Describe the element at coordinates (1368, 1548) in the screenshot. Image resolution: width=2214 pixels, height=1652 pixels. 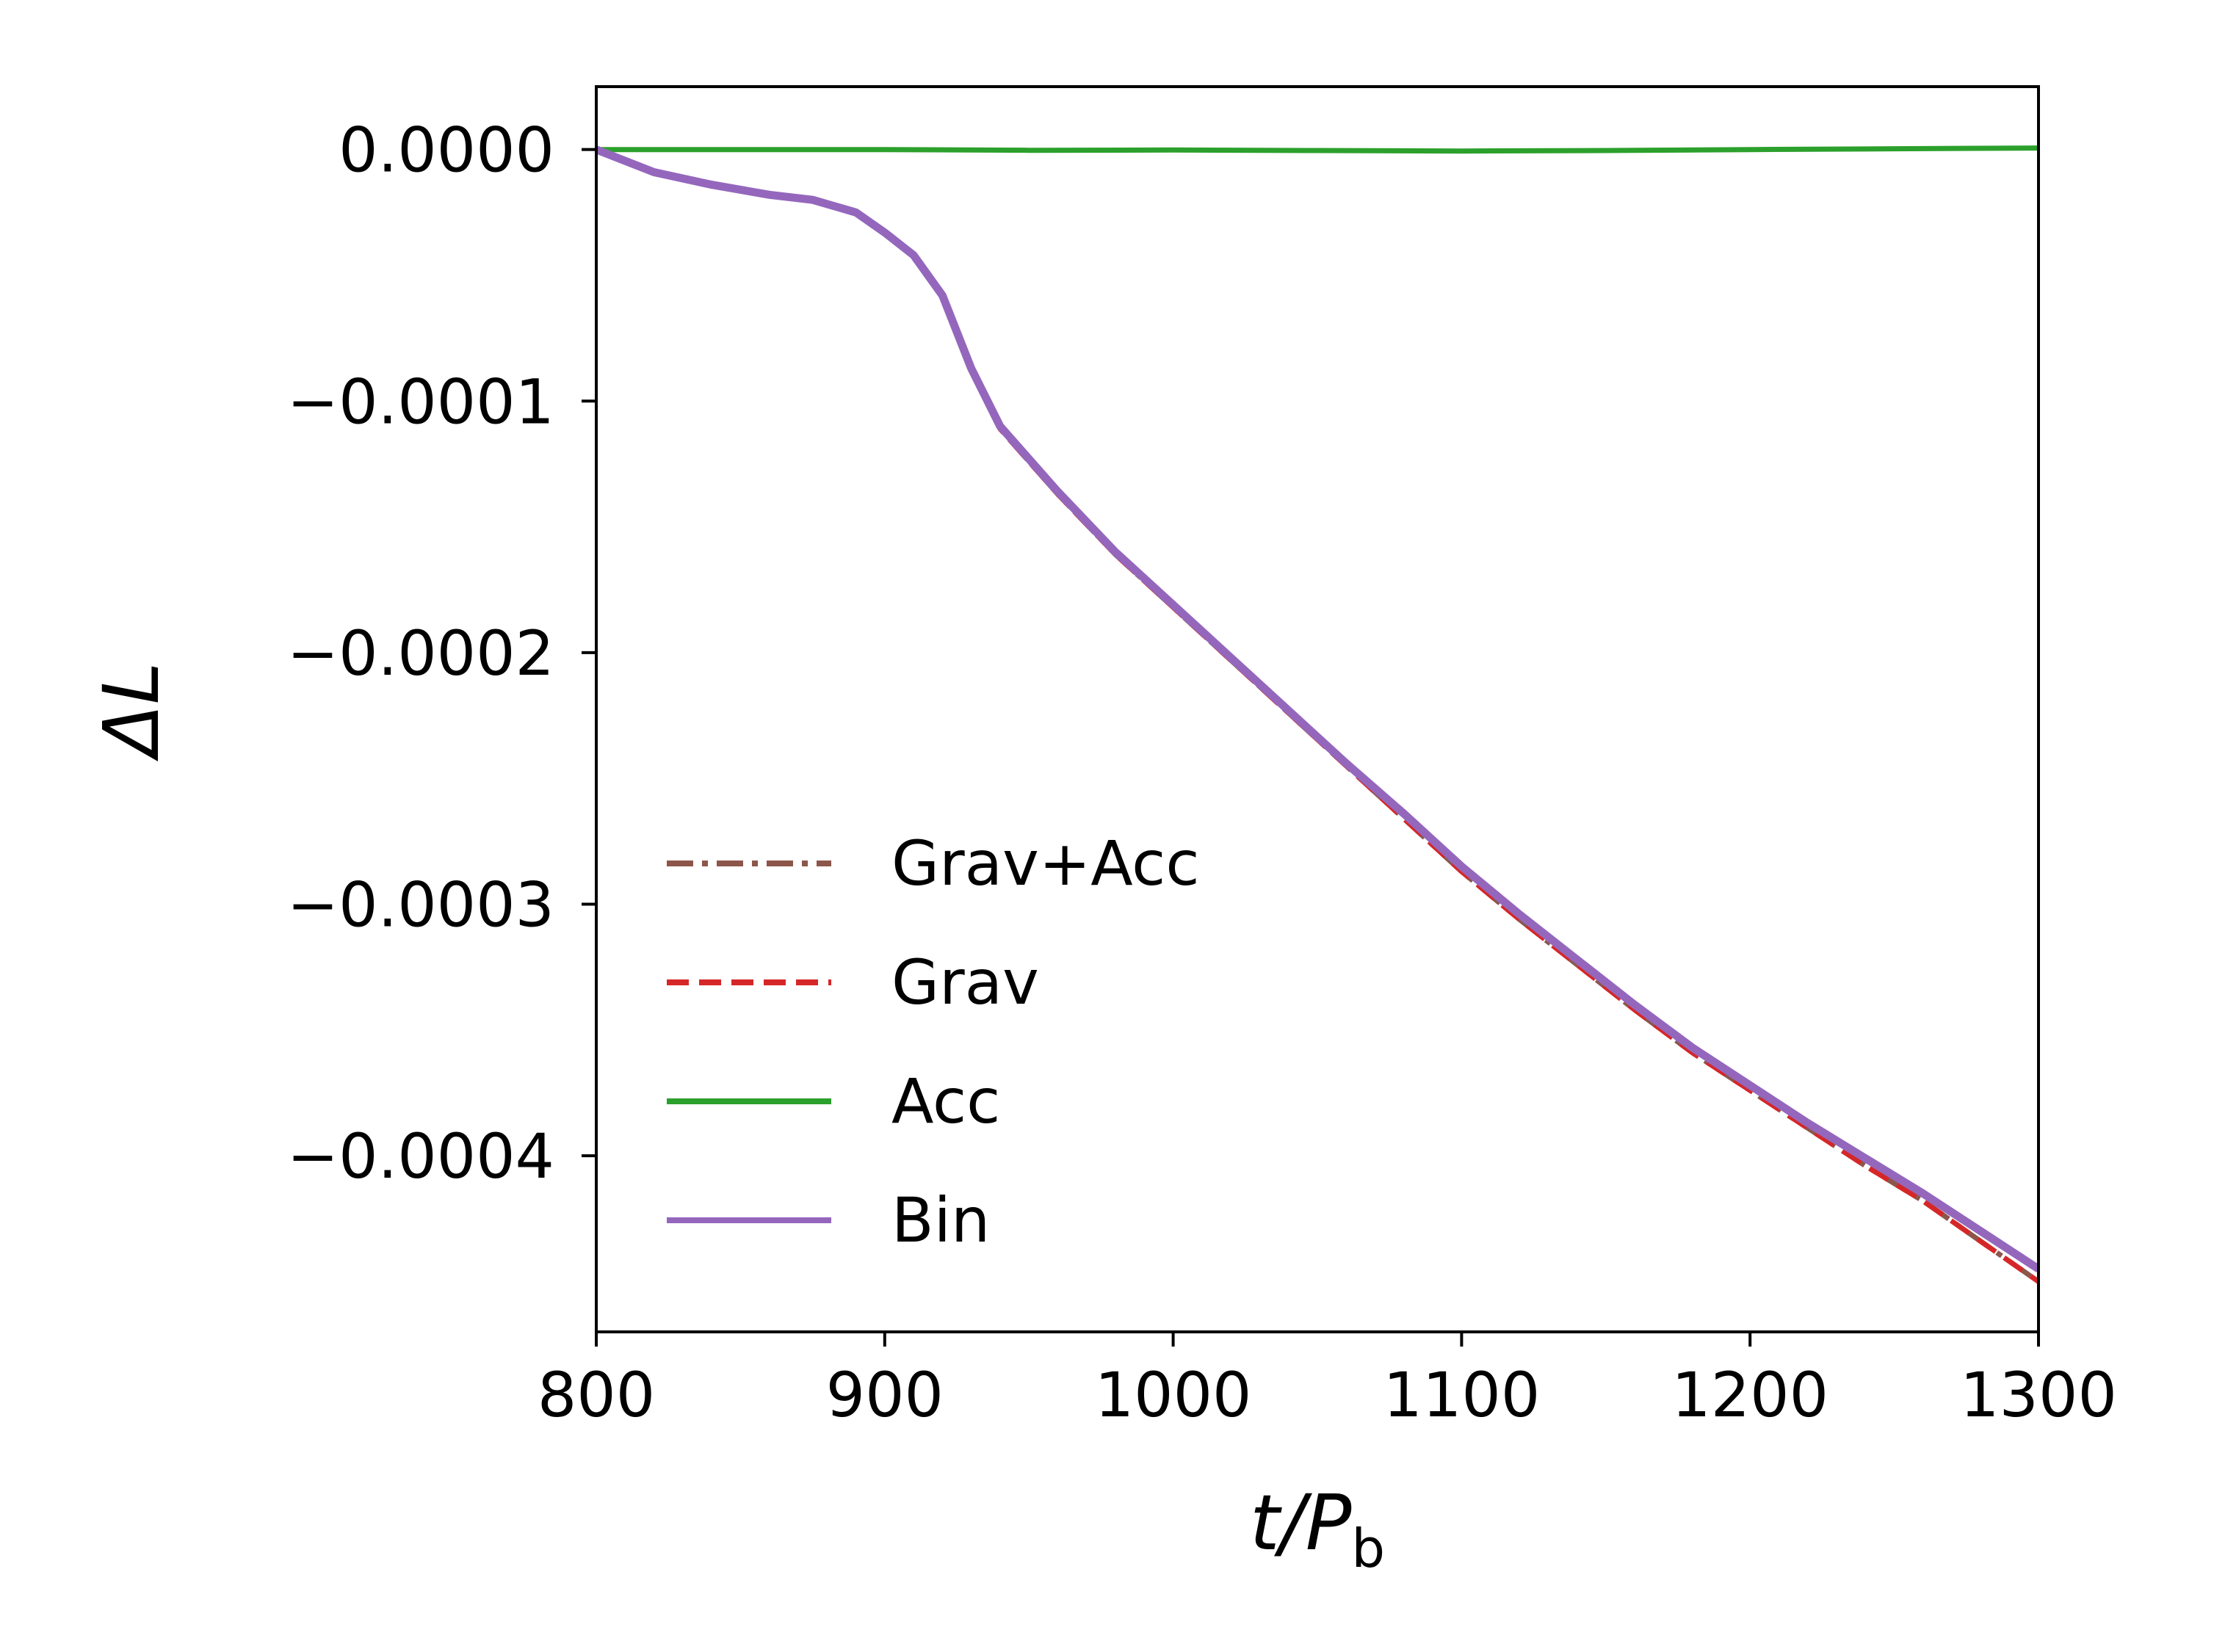
I see `x-axis-title-subscript: b` at that location.